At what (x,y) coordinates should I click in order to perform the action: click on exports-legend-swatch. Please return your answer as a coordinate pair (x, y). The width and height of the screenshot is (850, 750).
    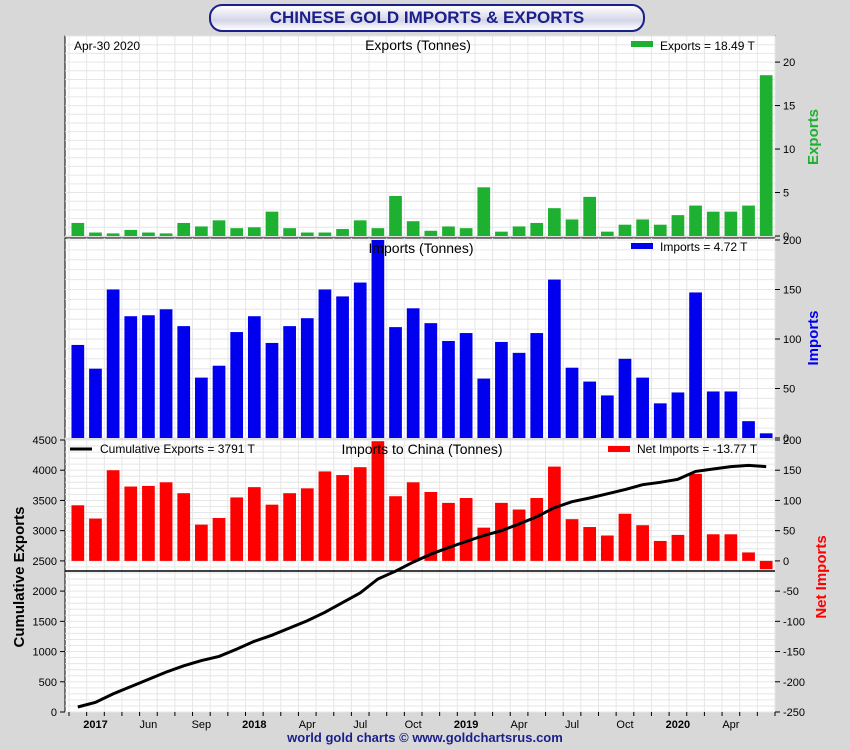
    Looking at the image, I should click on (642, 44).